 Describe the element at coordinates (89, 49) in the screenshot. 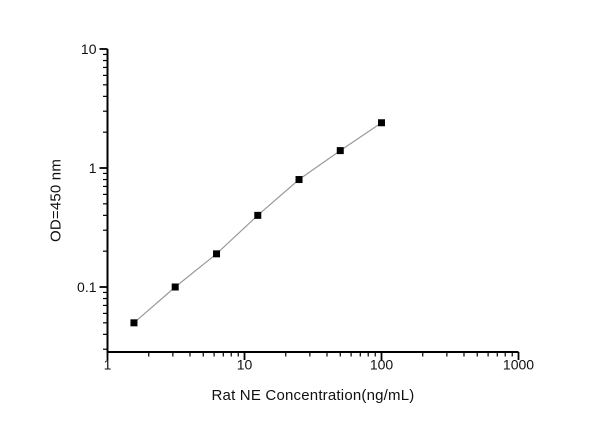

I see `y-tick-label: 10` at that location.